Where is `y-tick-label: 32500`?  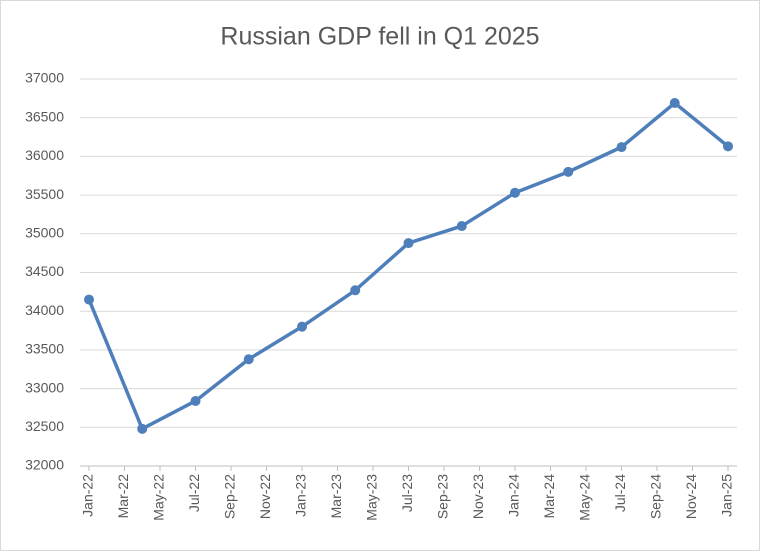
y-tick-label: 32500 is located at coordinates (44, 426).